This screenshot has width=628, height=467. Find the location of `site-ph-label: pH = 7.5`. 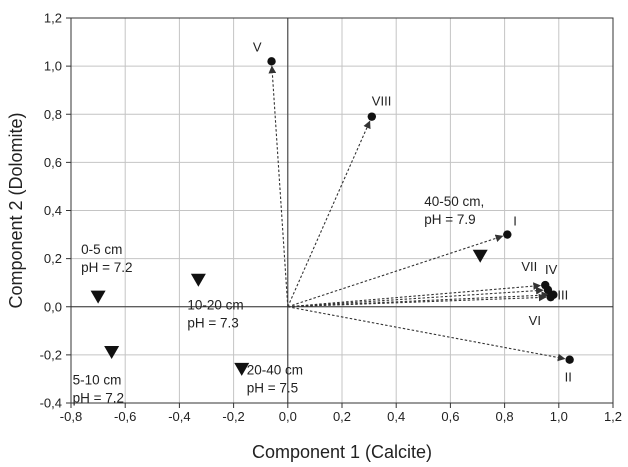

site-ph-label: pH = 7.5 is located at coordinates (272, 387).